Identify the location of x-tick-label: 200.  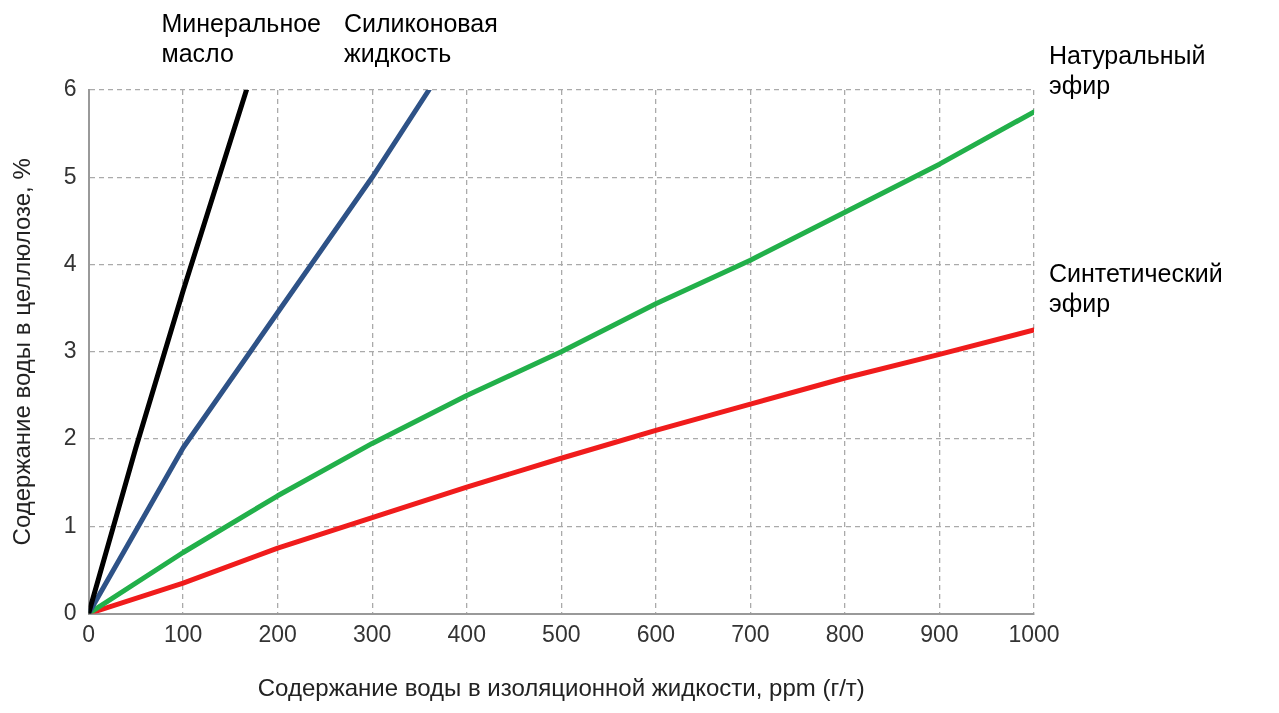
(277, 633).